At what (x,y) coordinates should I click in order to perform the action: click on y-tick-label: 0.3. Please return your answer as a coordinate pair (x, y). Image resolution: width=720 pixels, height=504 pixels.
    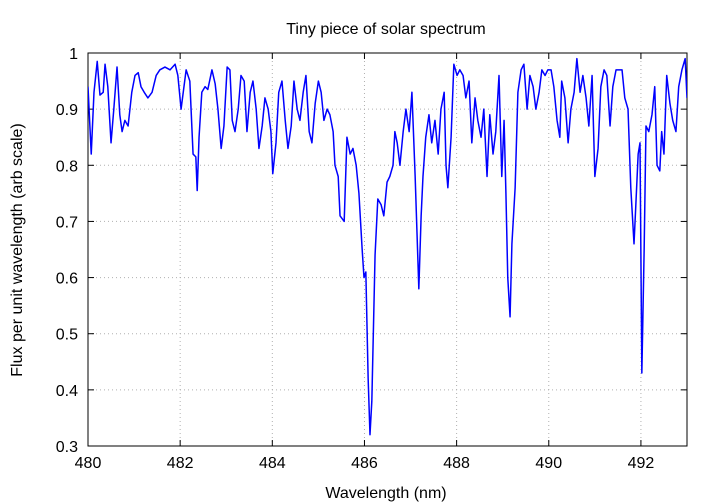
    Looking at the image, I should click on (67, 447).